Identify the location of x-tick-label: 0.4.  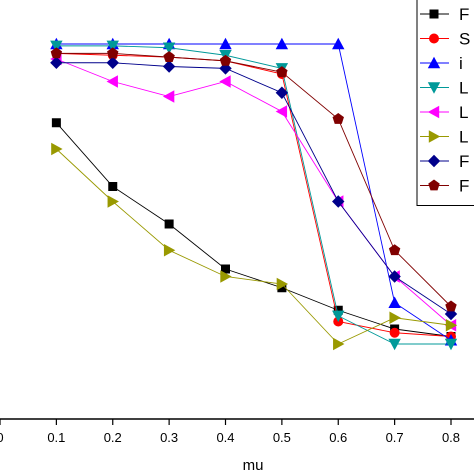
(225, 437).